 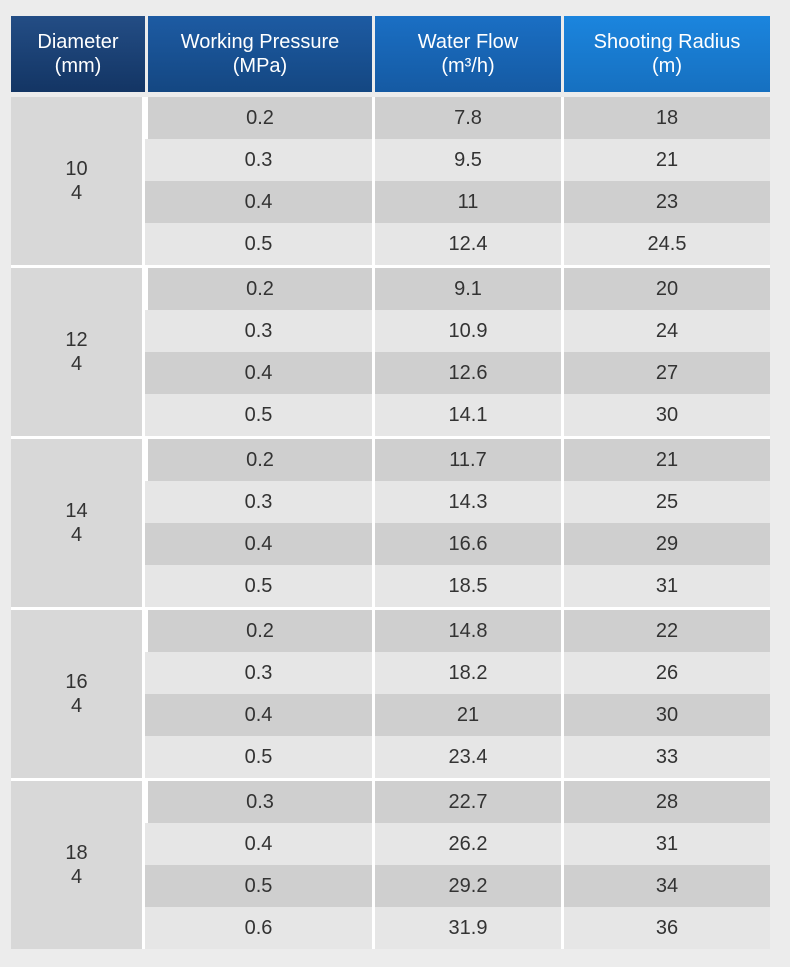 What do you see at coordinates (665, 928) in the screenshot?
I see `radius-cell: 36` at bounding box center [665, 928].